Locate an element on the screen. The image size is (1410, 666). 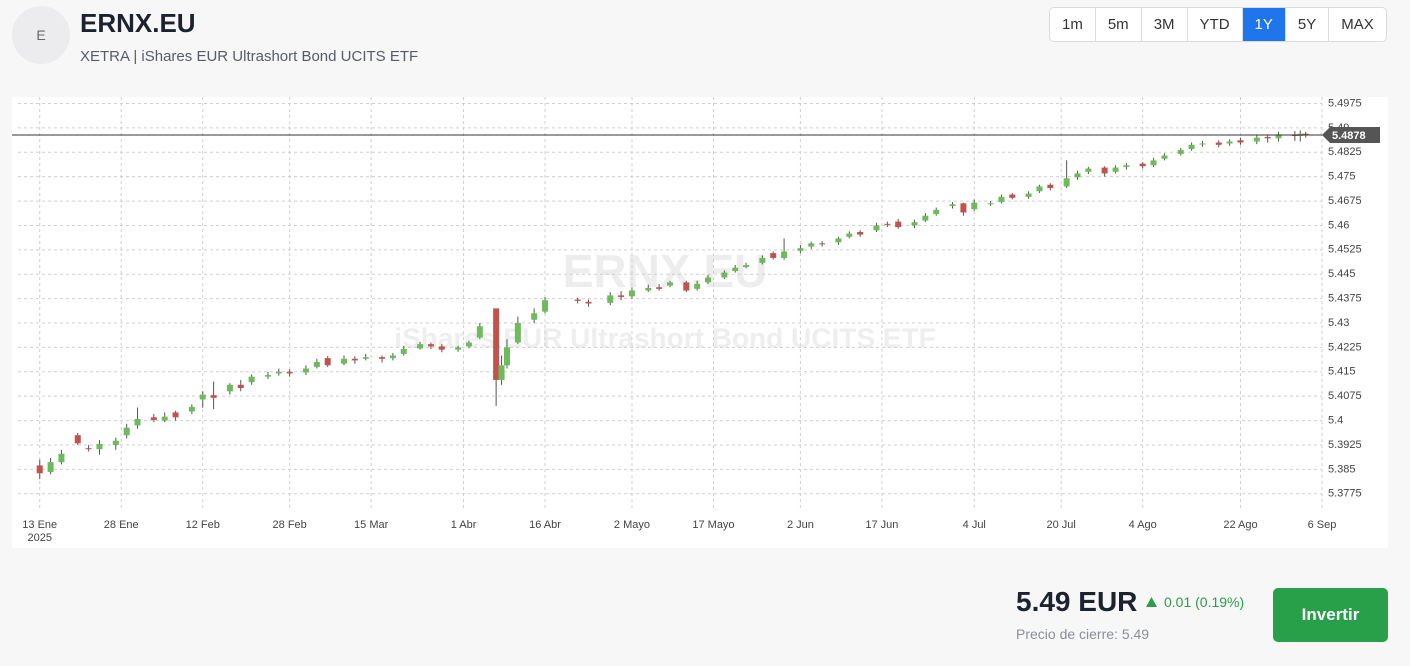
y-tick-label: 5.475 is located at coordinates (1342, 177).